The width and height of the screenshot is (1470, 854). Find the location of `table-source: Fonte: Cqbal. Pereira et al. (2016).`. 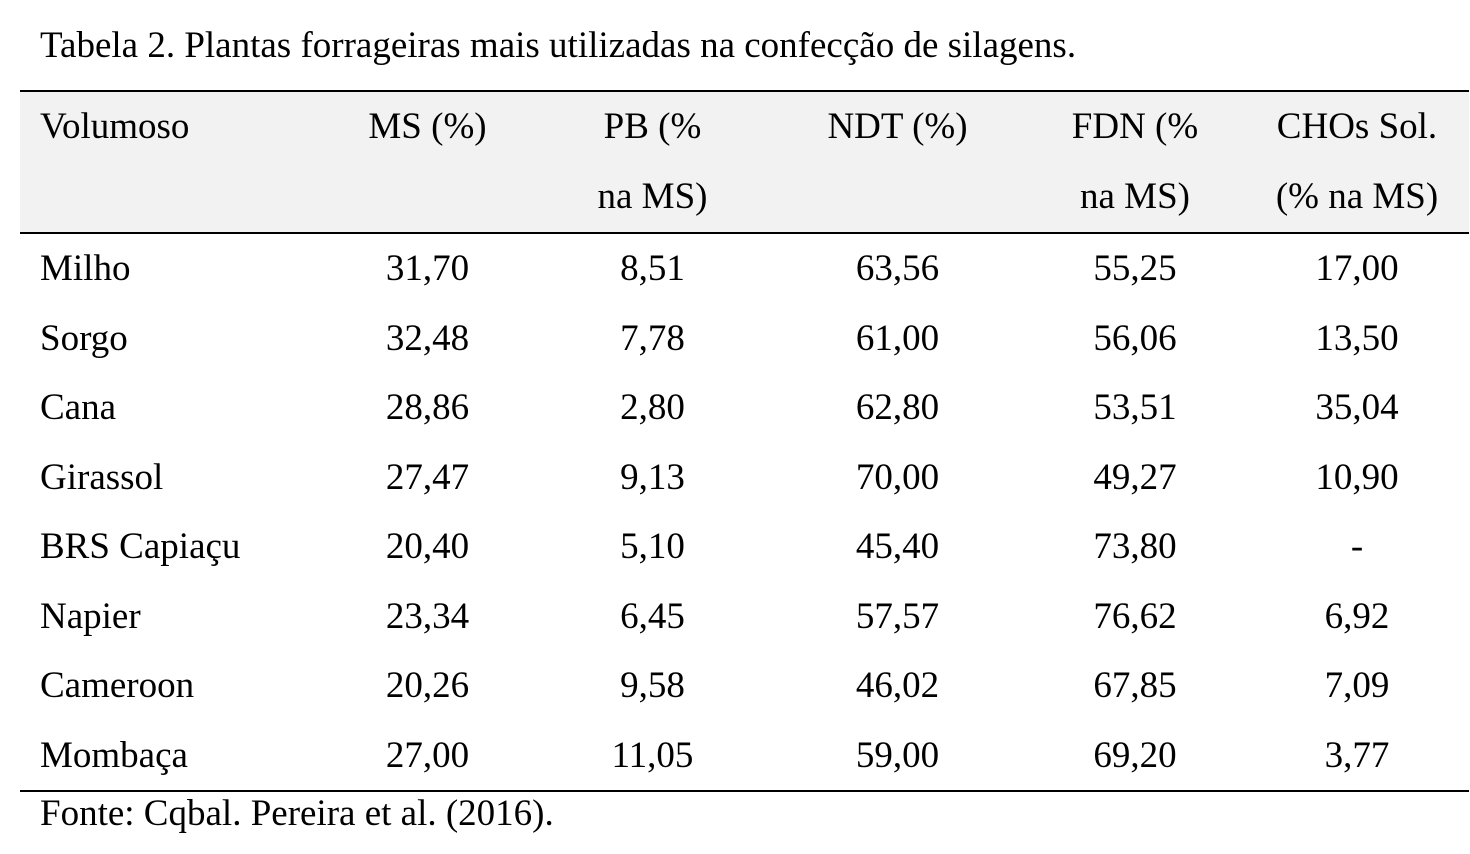

table-source: Fonte: Cqbal. Pereira et al. (2016). is located at coordinates (297, 813).